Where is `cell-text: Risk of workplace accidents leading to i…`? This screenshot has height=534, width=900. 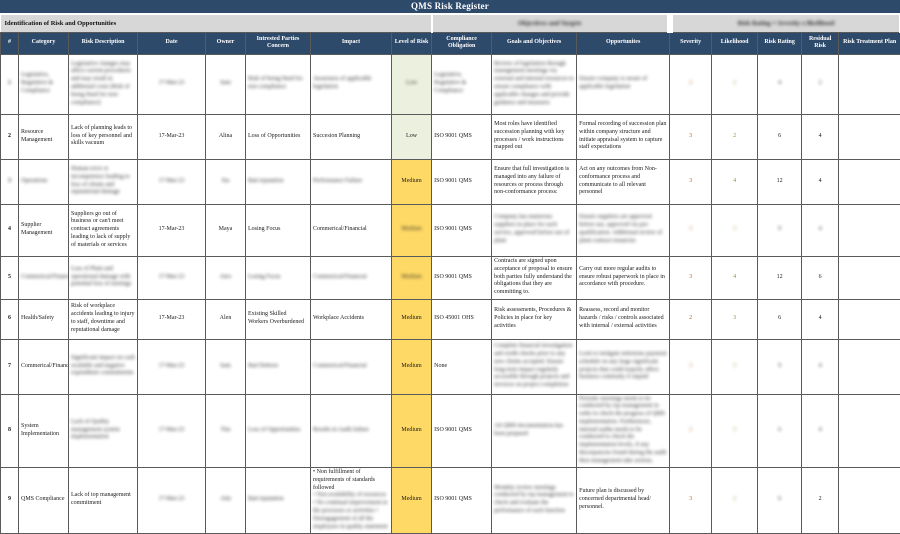
cell-text: Risk of workplace accidents leading to i… is located at coordinates (102, 317).